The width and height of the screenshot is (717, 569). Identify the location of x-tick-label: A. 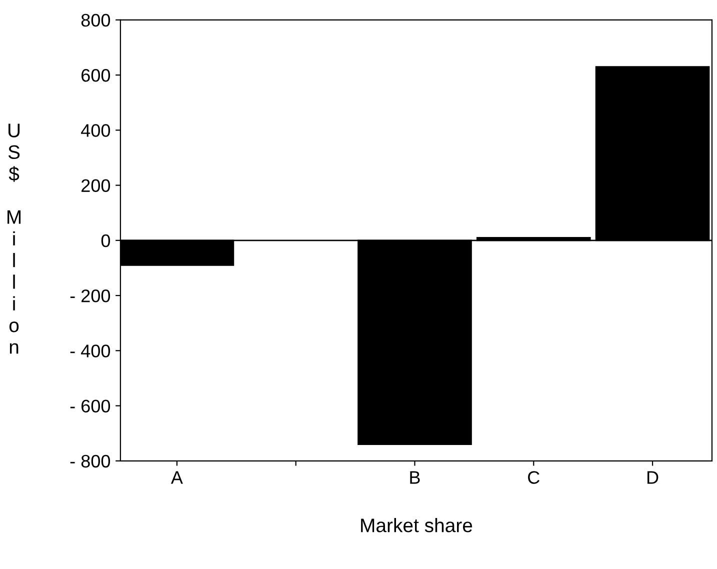
(176, 477).